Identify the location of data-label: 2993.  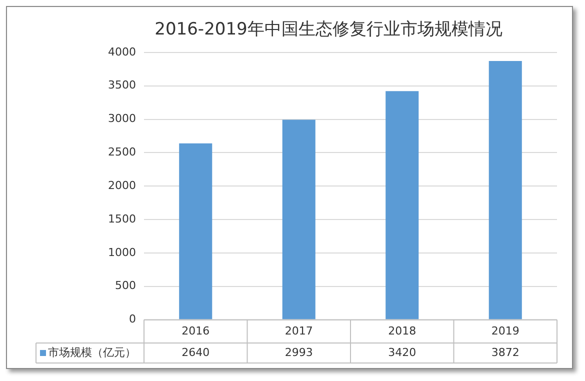
(298, 352).